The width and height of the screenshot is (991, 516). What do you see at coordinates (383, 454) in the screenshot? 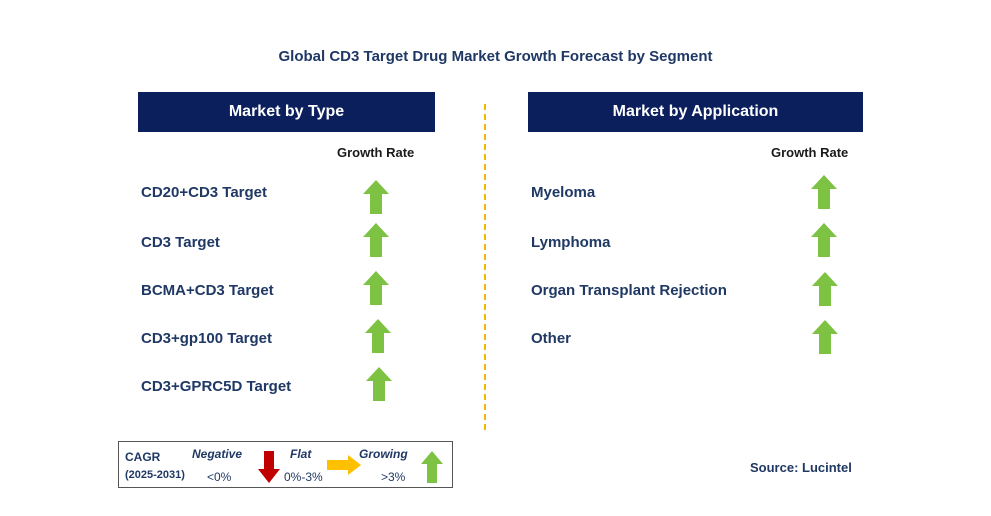
I see `legend-growing-label: Growing` at bounding box center [383, 454].